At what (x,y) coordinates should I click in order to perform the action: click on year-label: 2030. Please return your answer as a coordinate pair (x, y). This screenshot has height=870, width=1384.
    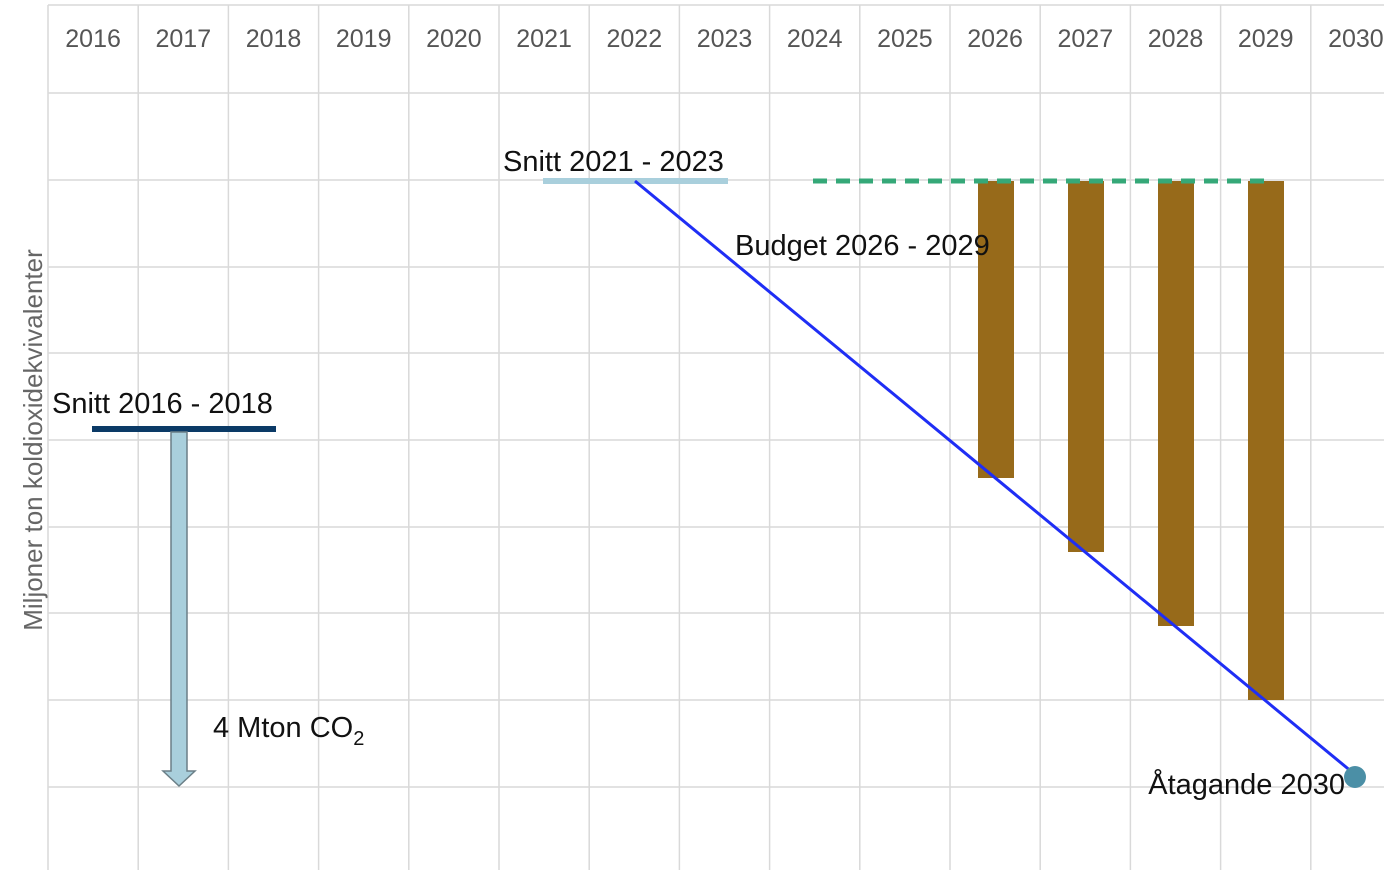
    Looking at the image, I should click on (1356, 39).